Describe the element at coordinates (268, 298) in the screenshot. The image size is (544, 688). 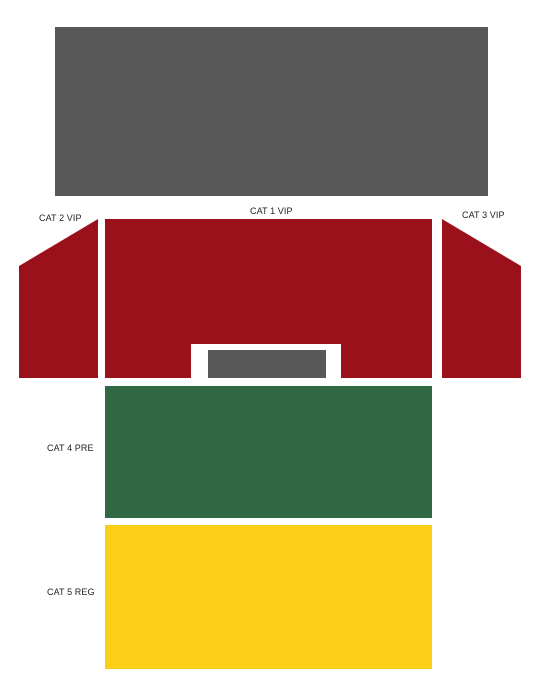
I see `section-cat1-vip` at that location.